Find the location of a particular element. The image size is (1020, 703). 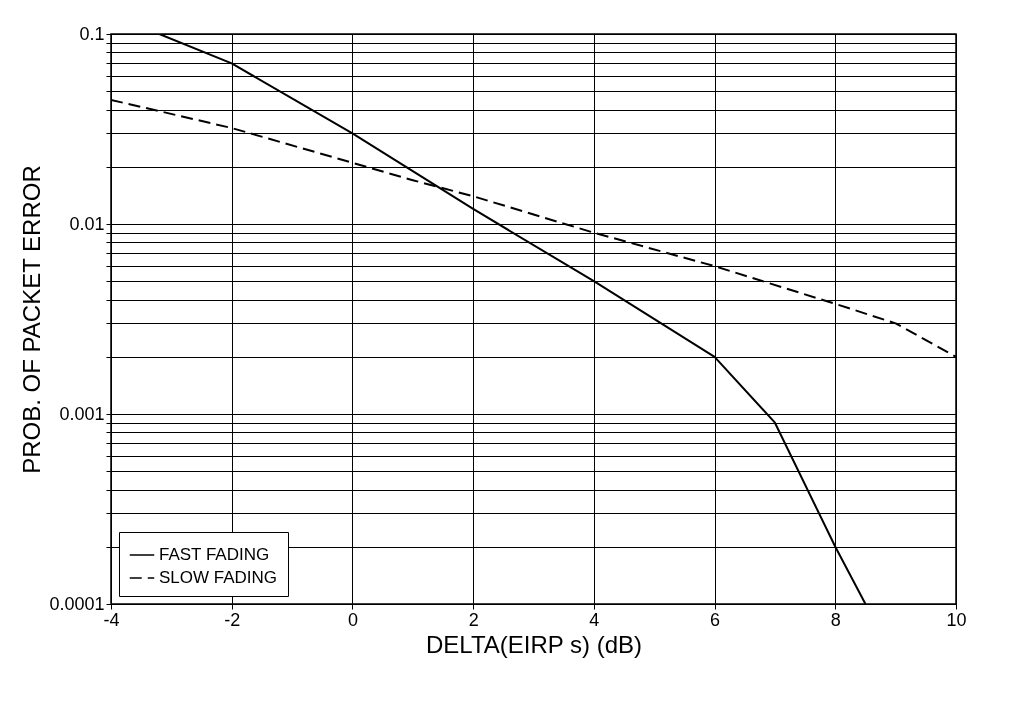

legend-label: FAST FADING is located at coordinates (214, 554).